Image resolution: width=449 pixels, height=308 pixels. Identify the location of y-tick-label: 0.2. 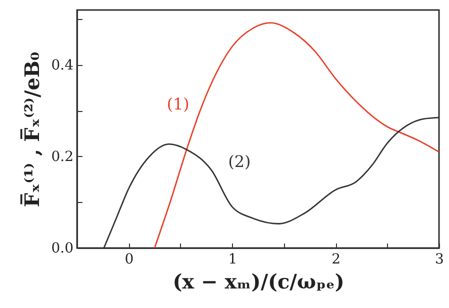
(62, 156).